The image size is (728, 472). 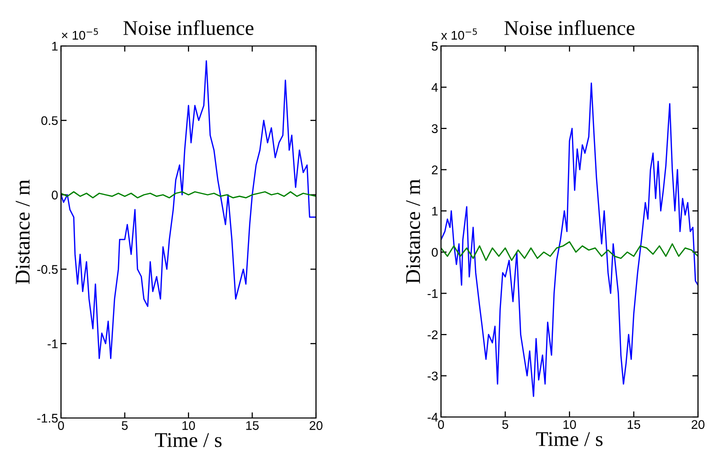 I want to click on y-tick-label: -3, so click(x=433, y=376).